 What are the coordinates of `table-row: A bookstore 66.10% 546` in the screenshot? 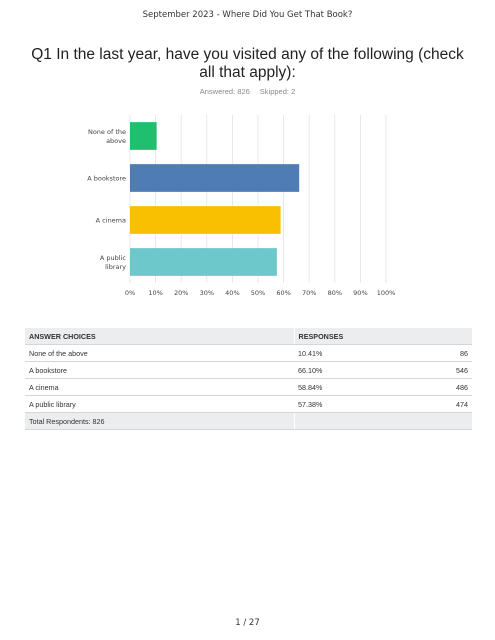 It's located at (248, 370).